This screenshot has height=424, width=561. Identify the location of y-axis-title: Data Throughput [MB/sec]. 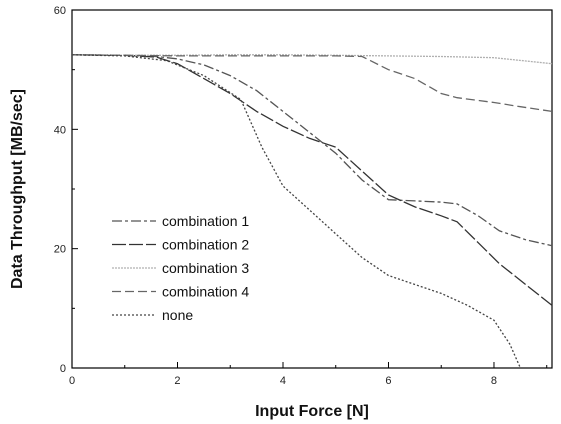
(17, 189).